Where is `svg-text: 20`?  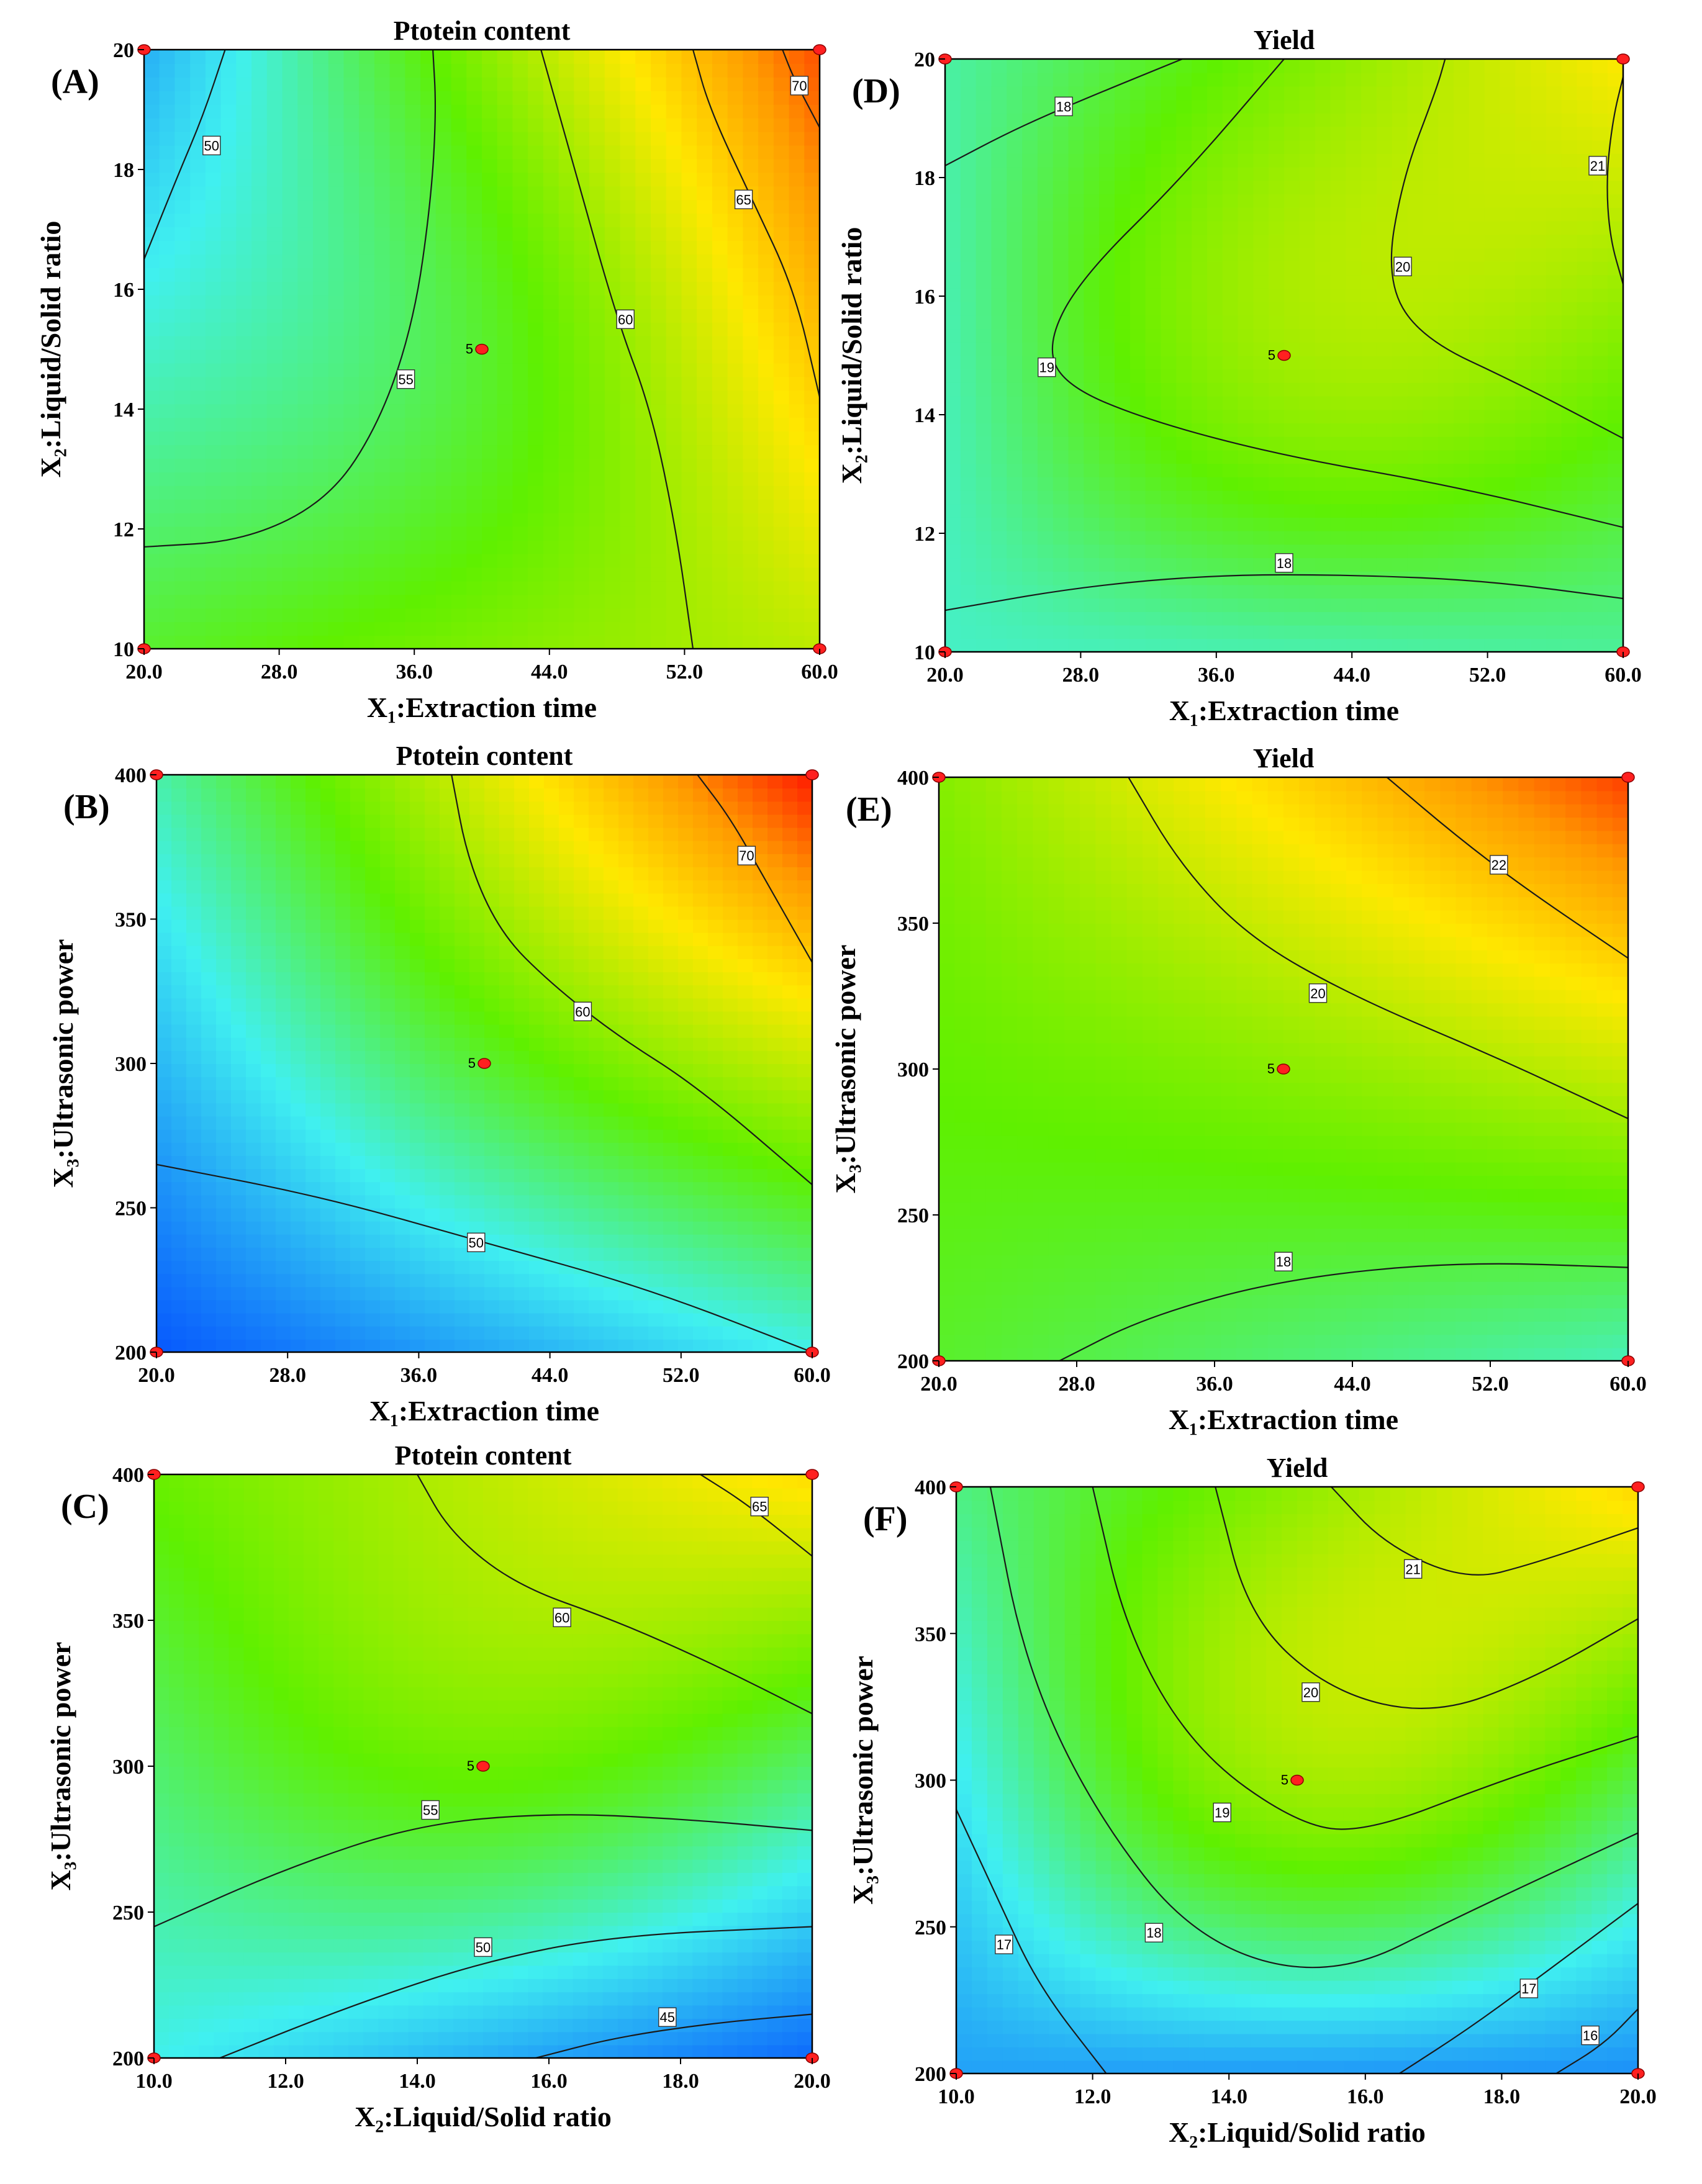
svg-text: 20 is located at coordinates (1402, 266).